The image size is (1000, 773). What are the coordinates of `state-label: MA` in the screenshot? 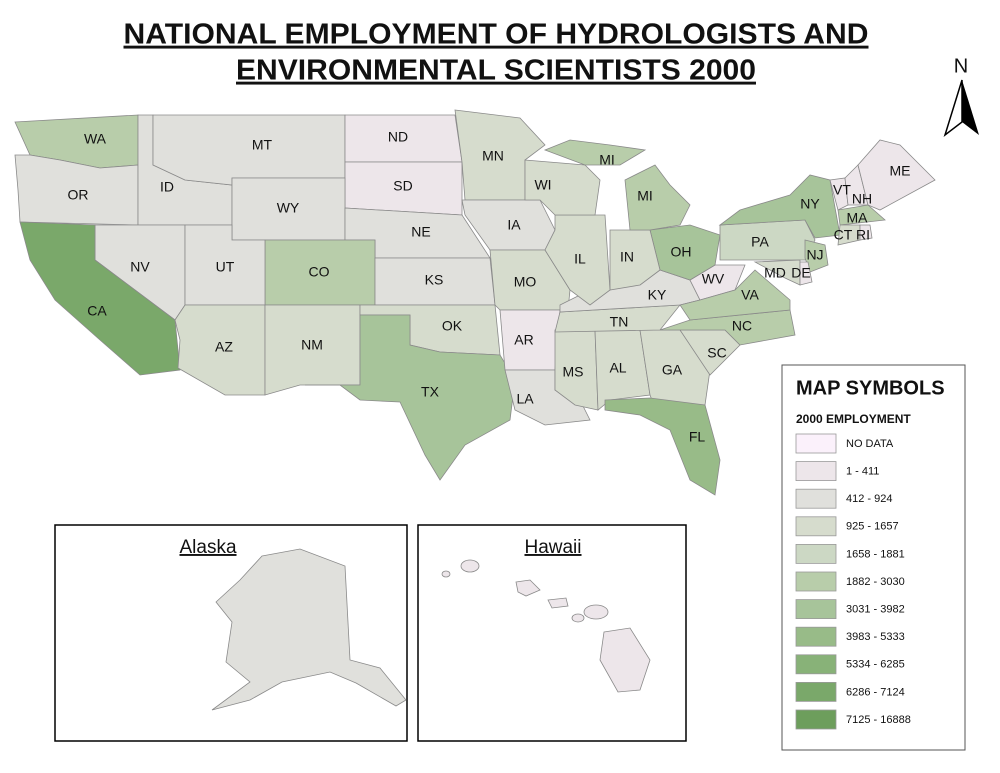 It's located at (858, 218).